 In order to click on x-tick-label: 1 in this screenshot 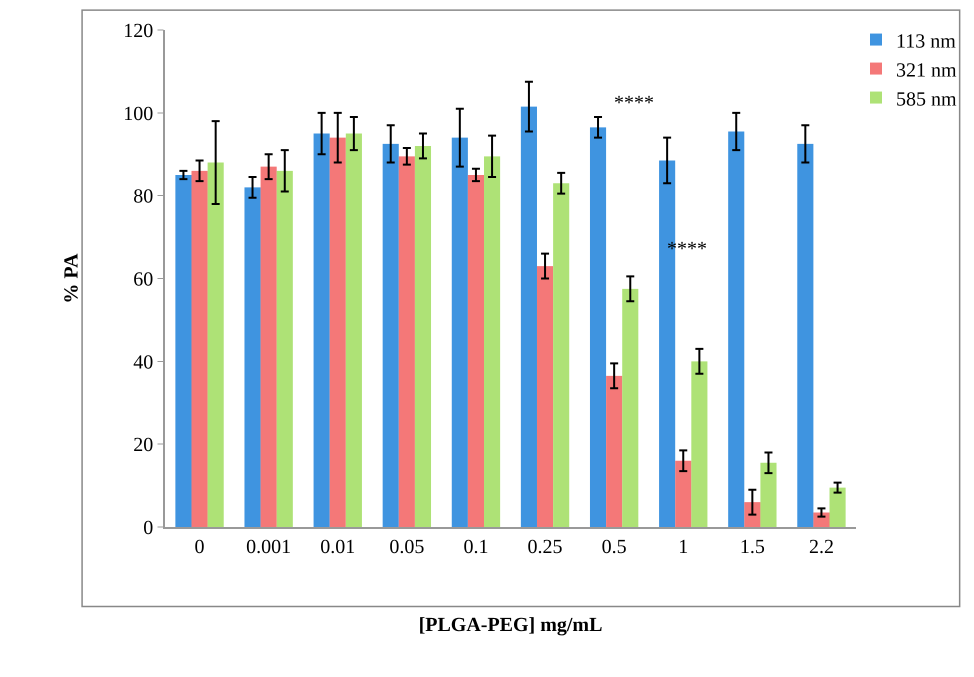, I will do `click(683, 547)`.